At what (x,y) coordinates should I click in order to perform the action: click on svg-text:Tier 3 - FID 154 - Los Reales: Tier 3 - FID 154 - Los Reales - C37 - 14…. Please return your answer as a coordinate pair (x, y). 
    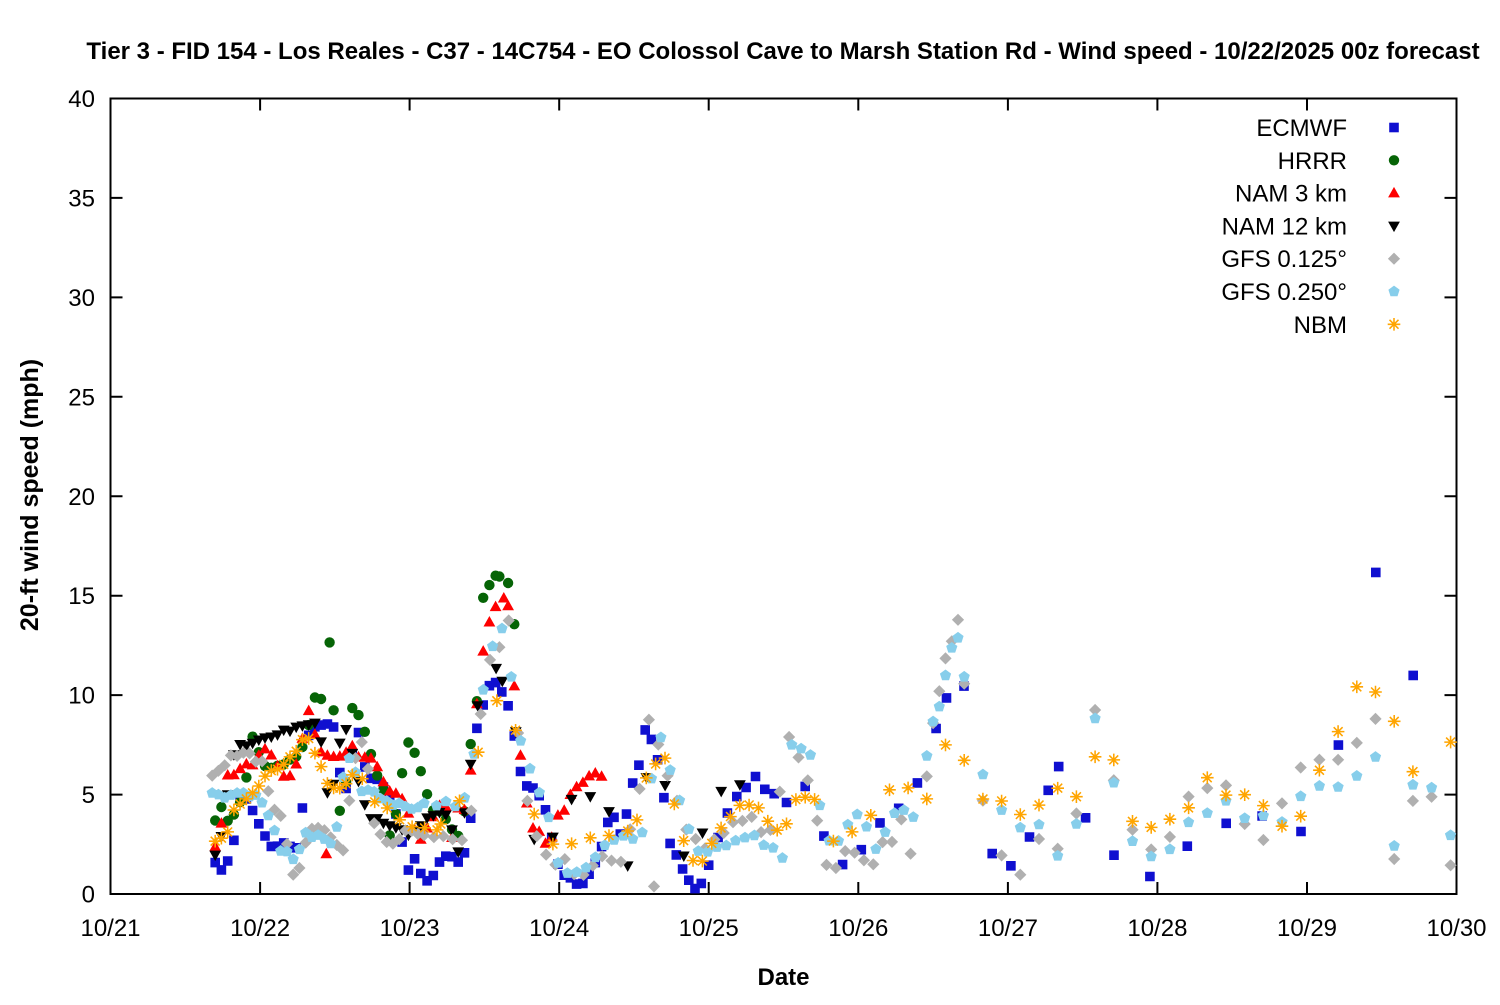
    Looking at the image, I should click on (782, 51).